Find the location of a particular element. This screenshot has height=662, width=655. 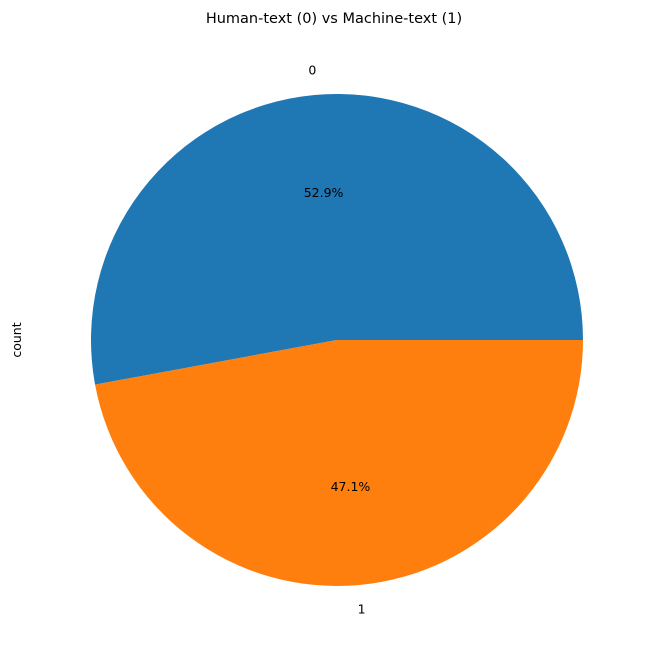

pie-percent-label: 47.1% is located at coordinates (351, 486).